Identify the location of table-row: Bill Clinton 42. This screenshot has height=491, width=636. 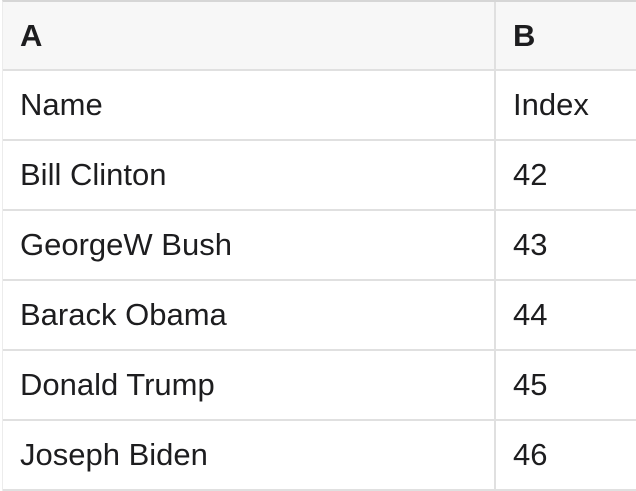
(319, 176).